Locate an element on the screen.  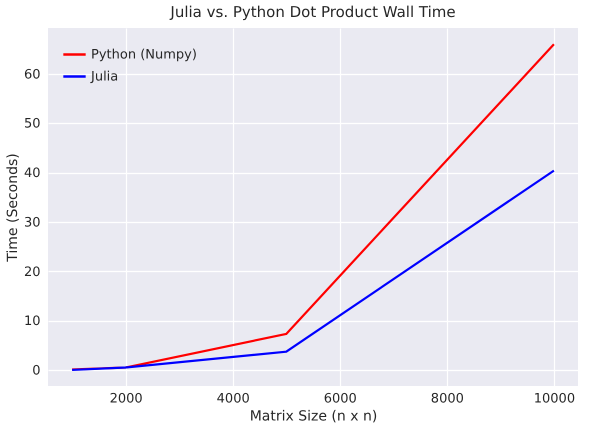
y-tick-label: 0 is located at coordinates (36, 370).